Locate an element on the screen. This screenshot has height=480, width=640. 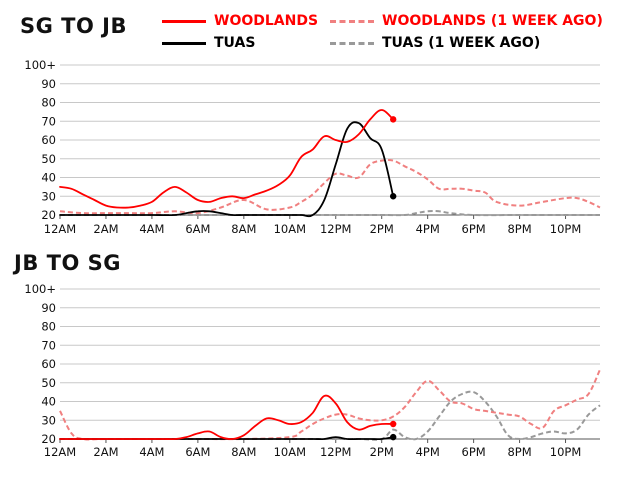
legend-item-woodlands: WOODLANDS is located at coordinates (240, 21).